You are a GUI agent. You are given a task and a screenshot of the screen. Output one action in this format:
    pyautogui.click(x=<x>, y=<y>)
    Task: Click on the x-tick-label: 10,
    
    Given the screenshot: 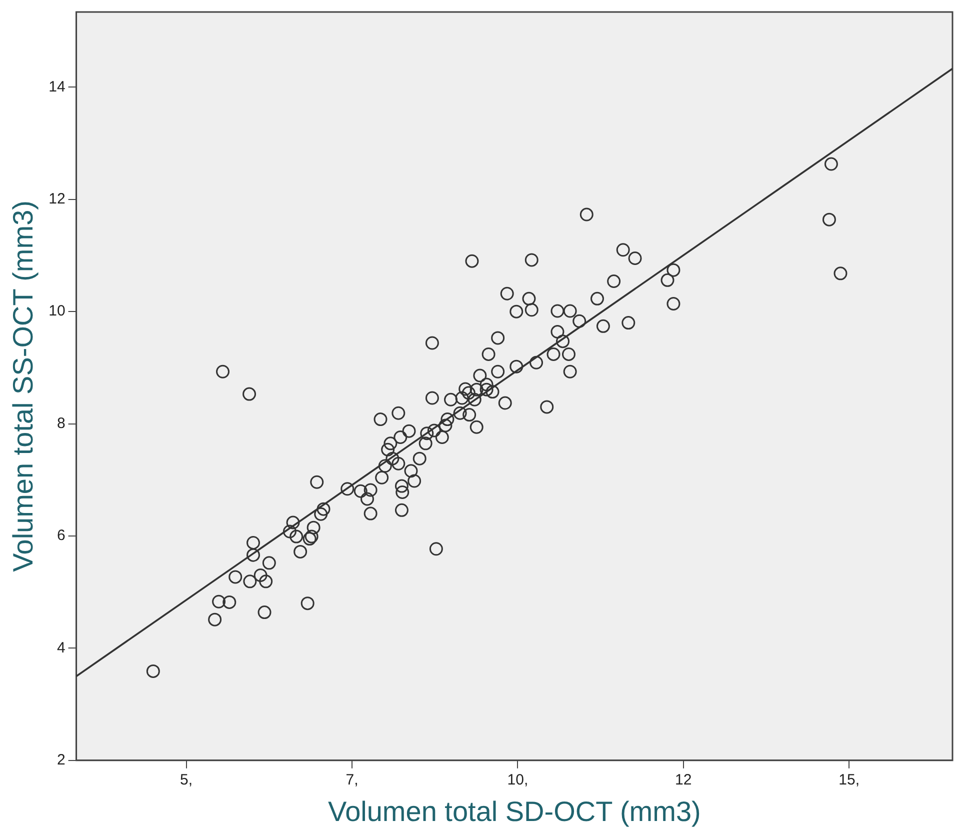 What is the action you would take?
    pyautogui.click(x=517, y=780)
    